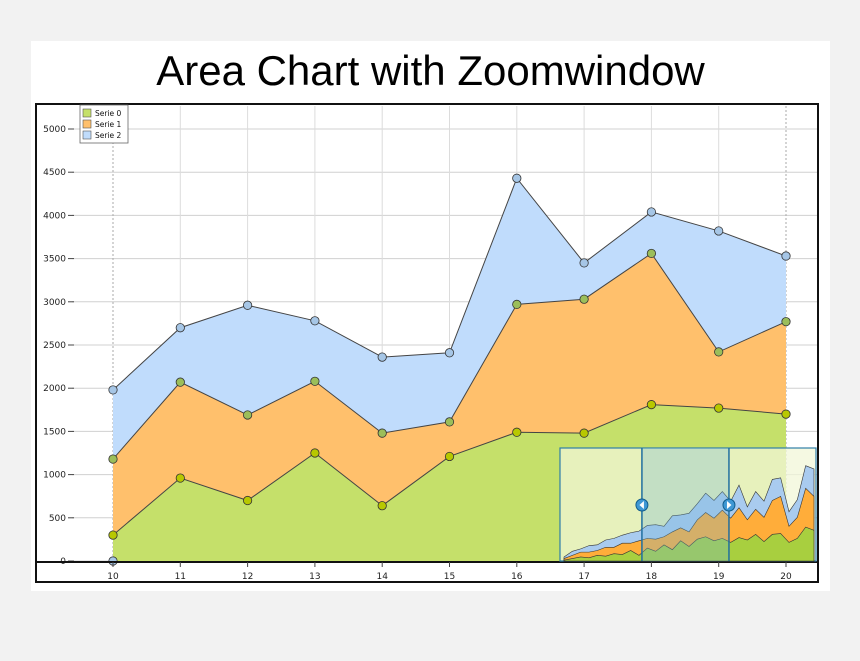 The width and height of the screenshot is (860, 661). I want to click on legend-label: Serie 0, so click(108, 113).